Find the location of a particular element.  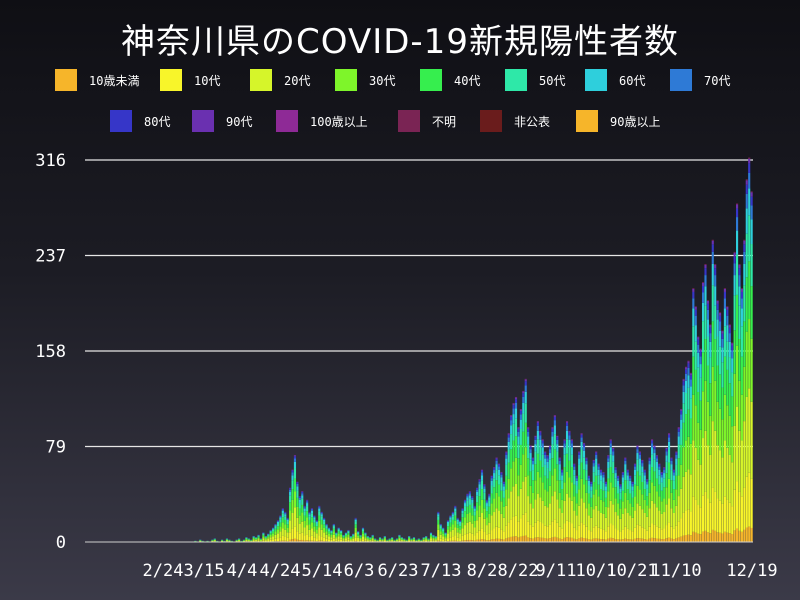

legend-label: 60代 is located at coordinates (632, 80).